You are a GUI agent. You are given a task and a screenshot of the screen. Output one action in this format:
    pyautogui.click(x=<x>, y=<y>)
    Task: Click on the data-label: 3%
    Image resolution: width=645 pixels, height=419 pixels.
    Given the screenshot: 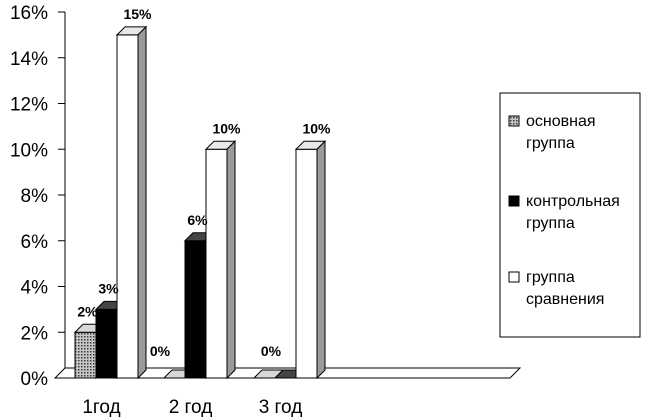 What is the action you would take?
    pyautogui.click(x=108, y=288)
    